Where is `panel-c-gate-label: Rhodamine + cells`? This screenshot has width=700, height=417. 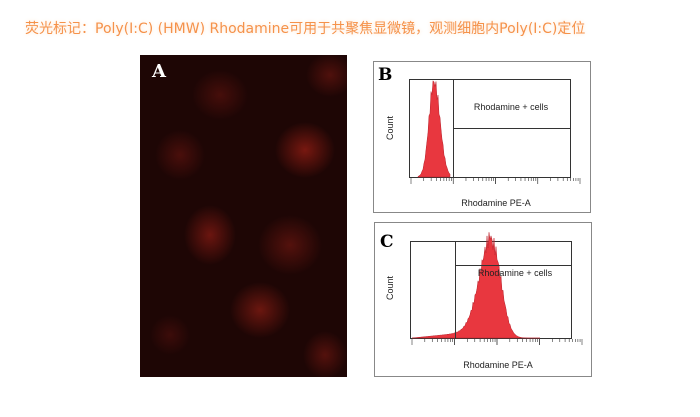
panel-c-gate-label: Rhodamine + cells is located at coordinates (515, 273).